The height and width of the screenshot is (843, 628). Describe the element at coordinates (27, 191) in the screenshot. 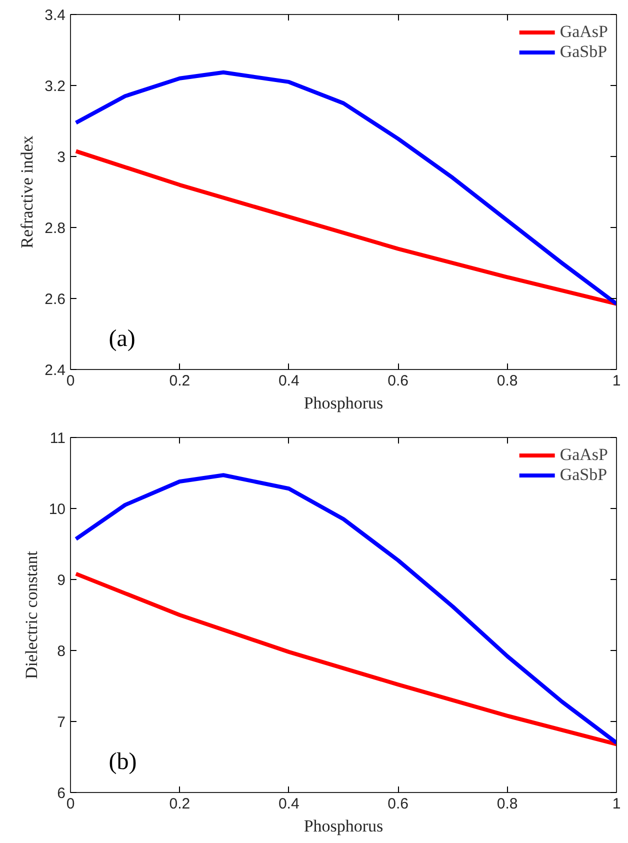

I see `y-axis-title: Refractive index` at that location.